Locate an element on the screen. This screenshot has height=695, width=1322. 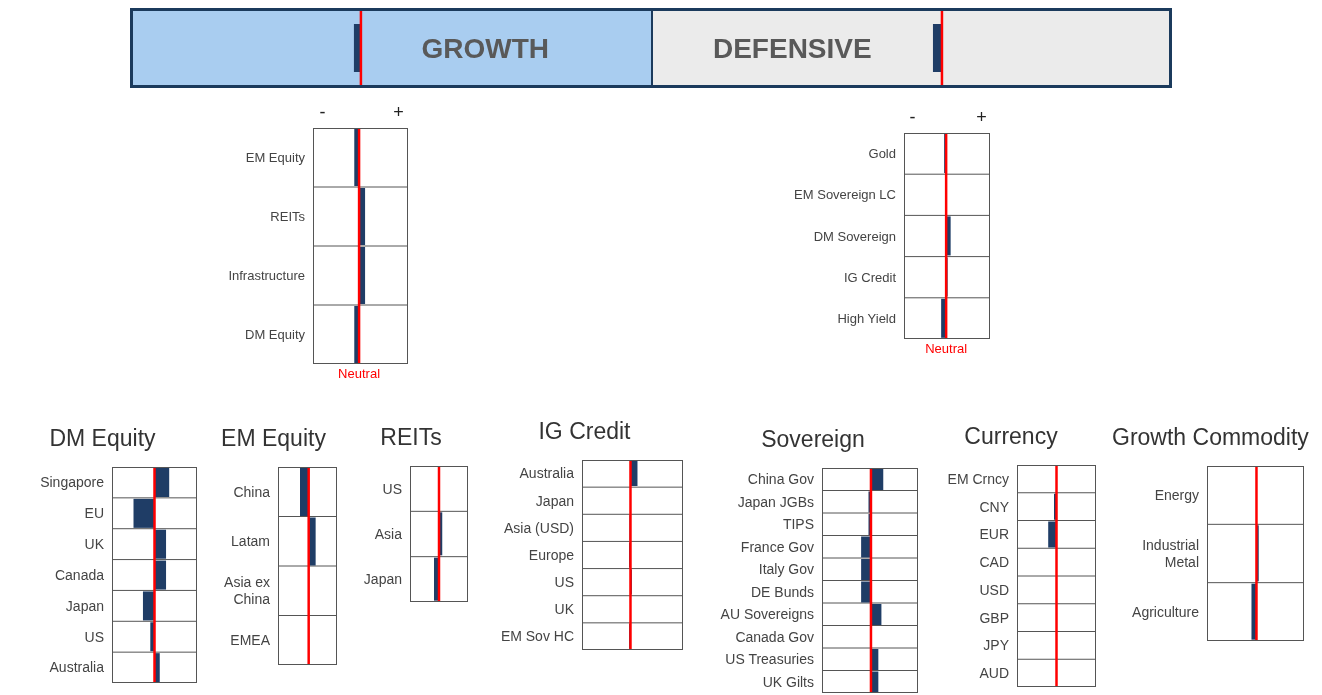
y-tick-label: EU is located at coordinates (94, 513).